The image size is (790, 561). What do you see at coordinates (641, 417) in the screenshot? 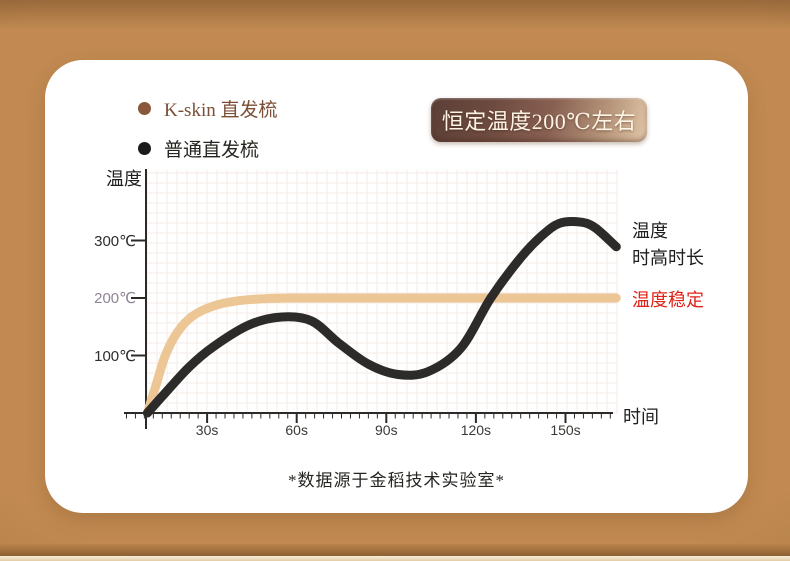
I see `x-axis-label: 时间` at bounding box center [641, 417].